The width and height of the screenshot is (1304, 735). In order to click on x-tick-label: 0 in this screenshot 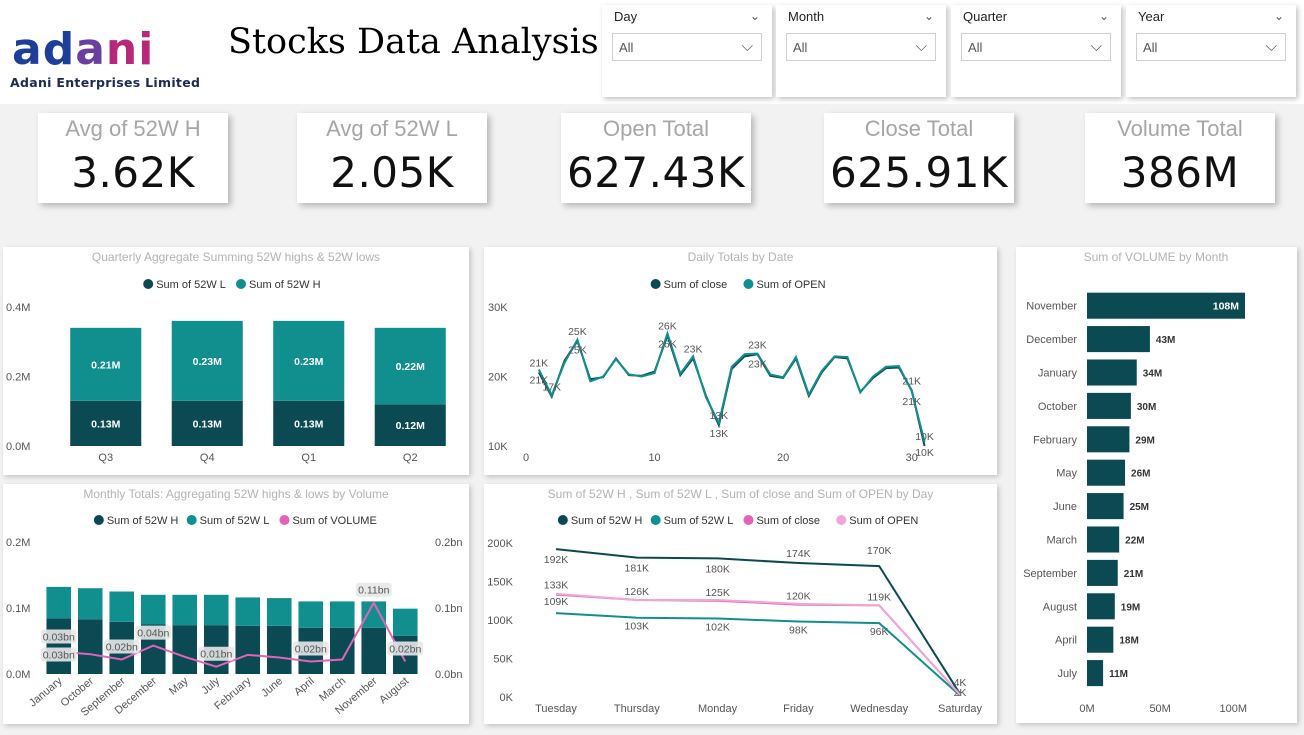, I will do `click(526, 458)`.